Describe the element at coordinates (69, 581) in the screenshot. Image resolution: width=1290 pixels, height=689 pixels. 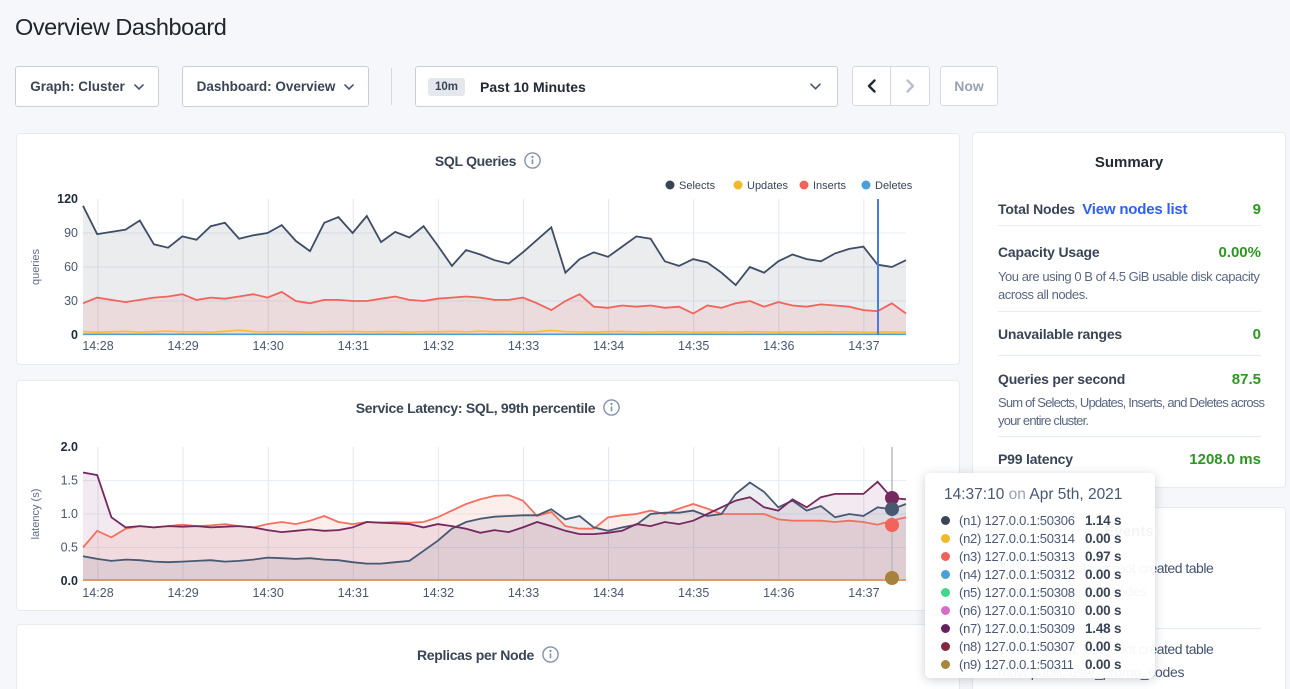
I see `svg-text: 0.0` at that location.